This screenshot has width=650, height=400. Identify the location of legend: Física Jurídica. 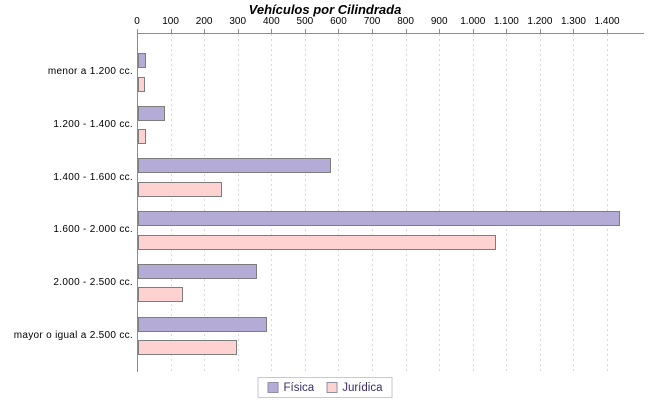
(325, 387).